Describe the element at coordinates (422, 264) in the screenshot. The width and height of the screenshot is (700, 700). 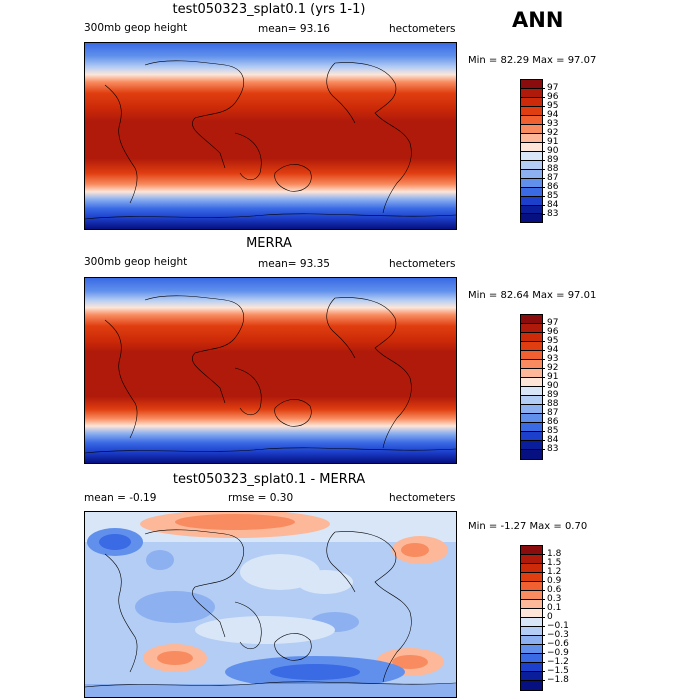
I see `panel2-units-label: hectometers` at that location.